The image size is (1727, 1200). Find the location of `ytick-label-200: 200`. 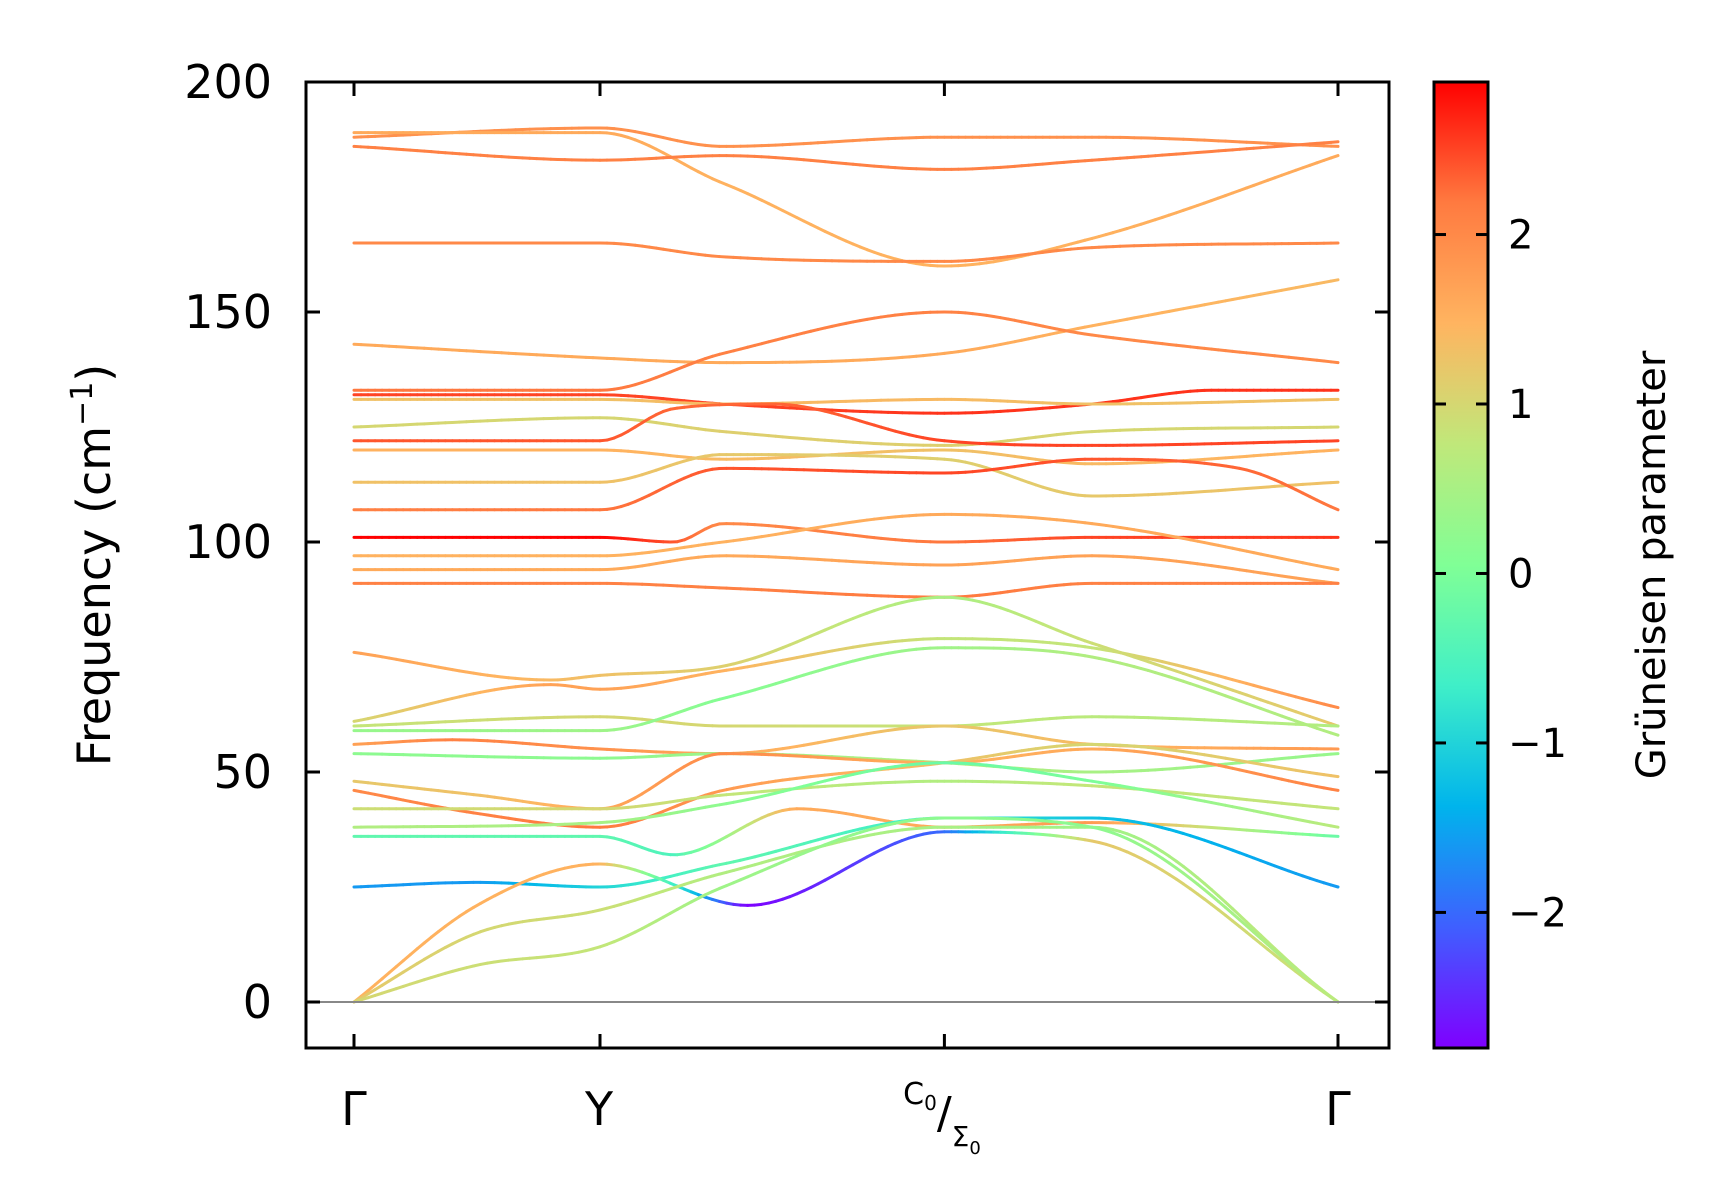

ytick-label-200: 200 is located at coordinates (228, 82).